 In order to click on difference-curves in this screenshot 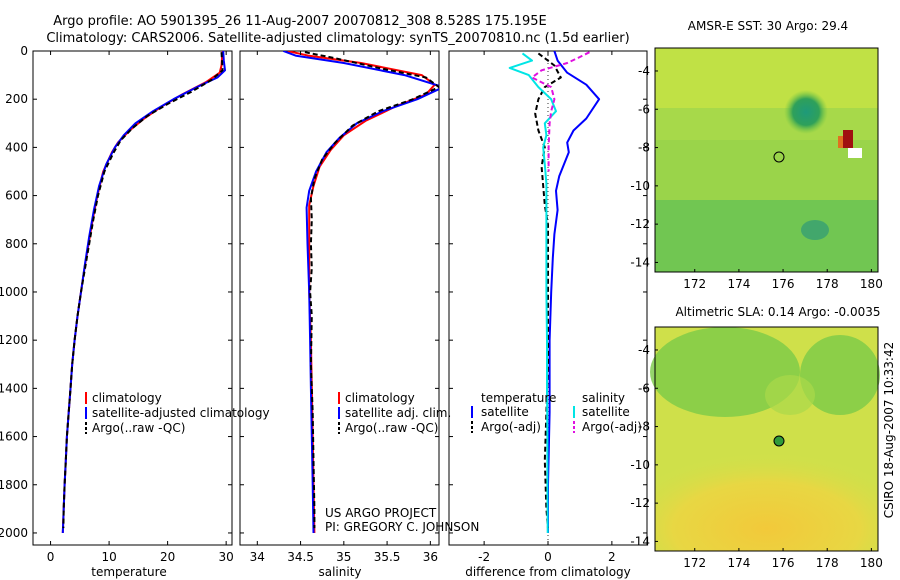, I will do `click(554, 292)`.